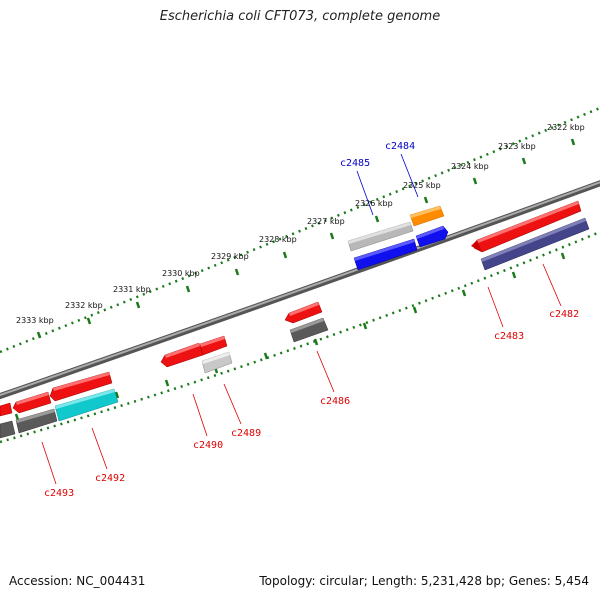  Describe the element at coordinates (8, 429) in the screenshot. I see `gene-edge-gray` at that location.